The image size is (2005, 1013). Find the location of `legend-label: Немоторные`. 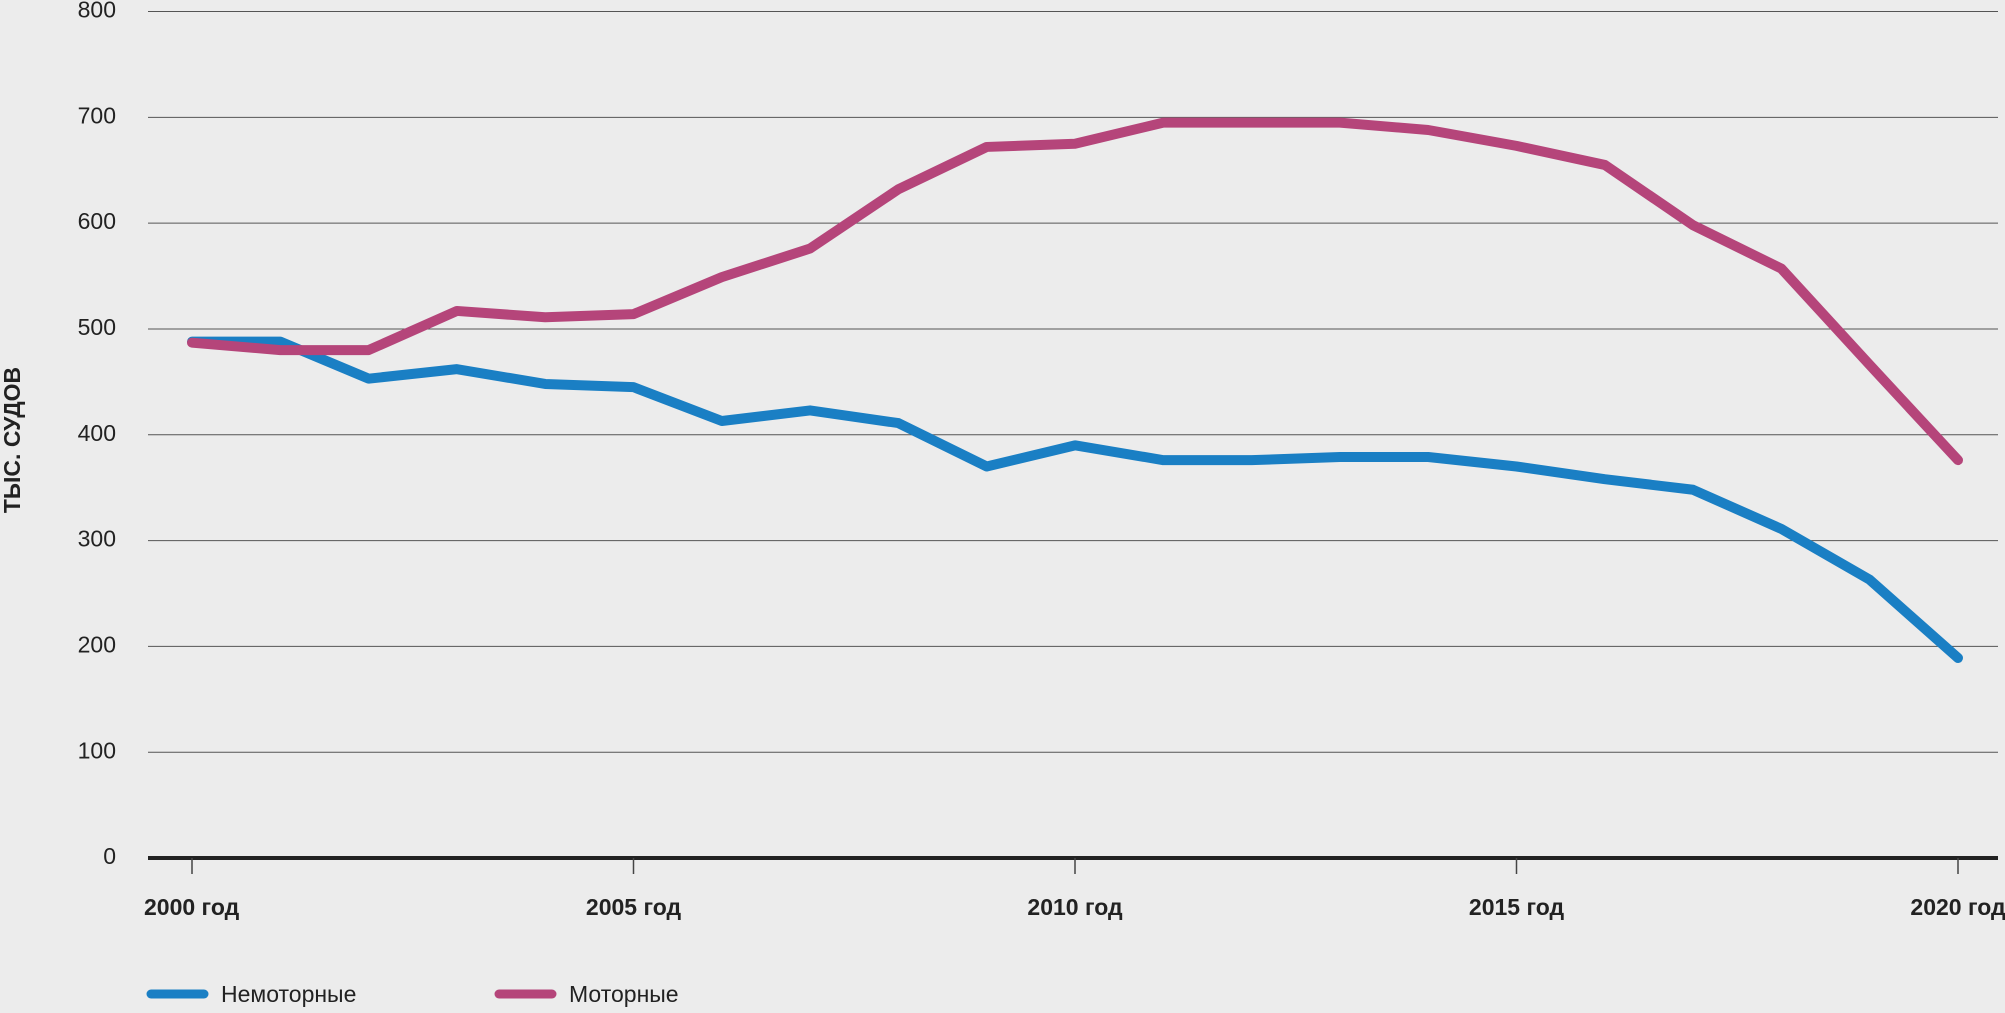

legend-label: Немоторные is located at coordinates (288, 994).